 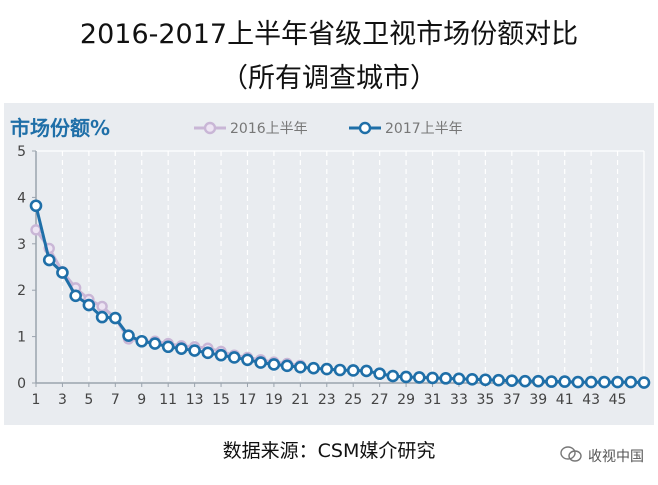 What do you see at coordinates (433, 400) in the screenshot?
I see `x-tick-label: 31` at bounding box center [433, 400].